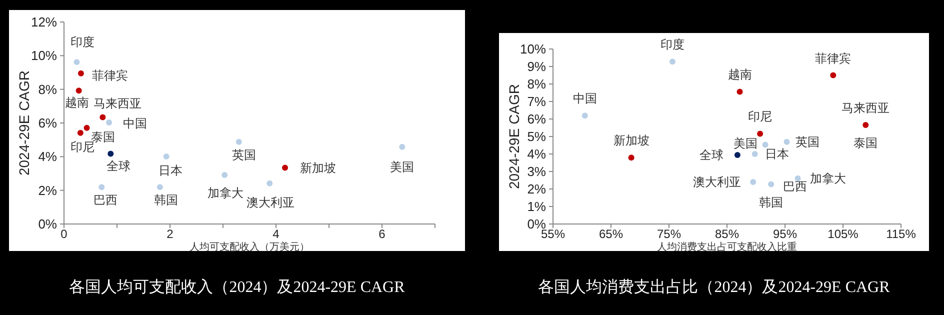 The height and width of the screenshot is (315, 944). Describe the element at coordinates (170, 234) in the screenshot. I see `x-tick-label: 2` at that location.